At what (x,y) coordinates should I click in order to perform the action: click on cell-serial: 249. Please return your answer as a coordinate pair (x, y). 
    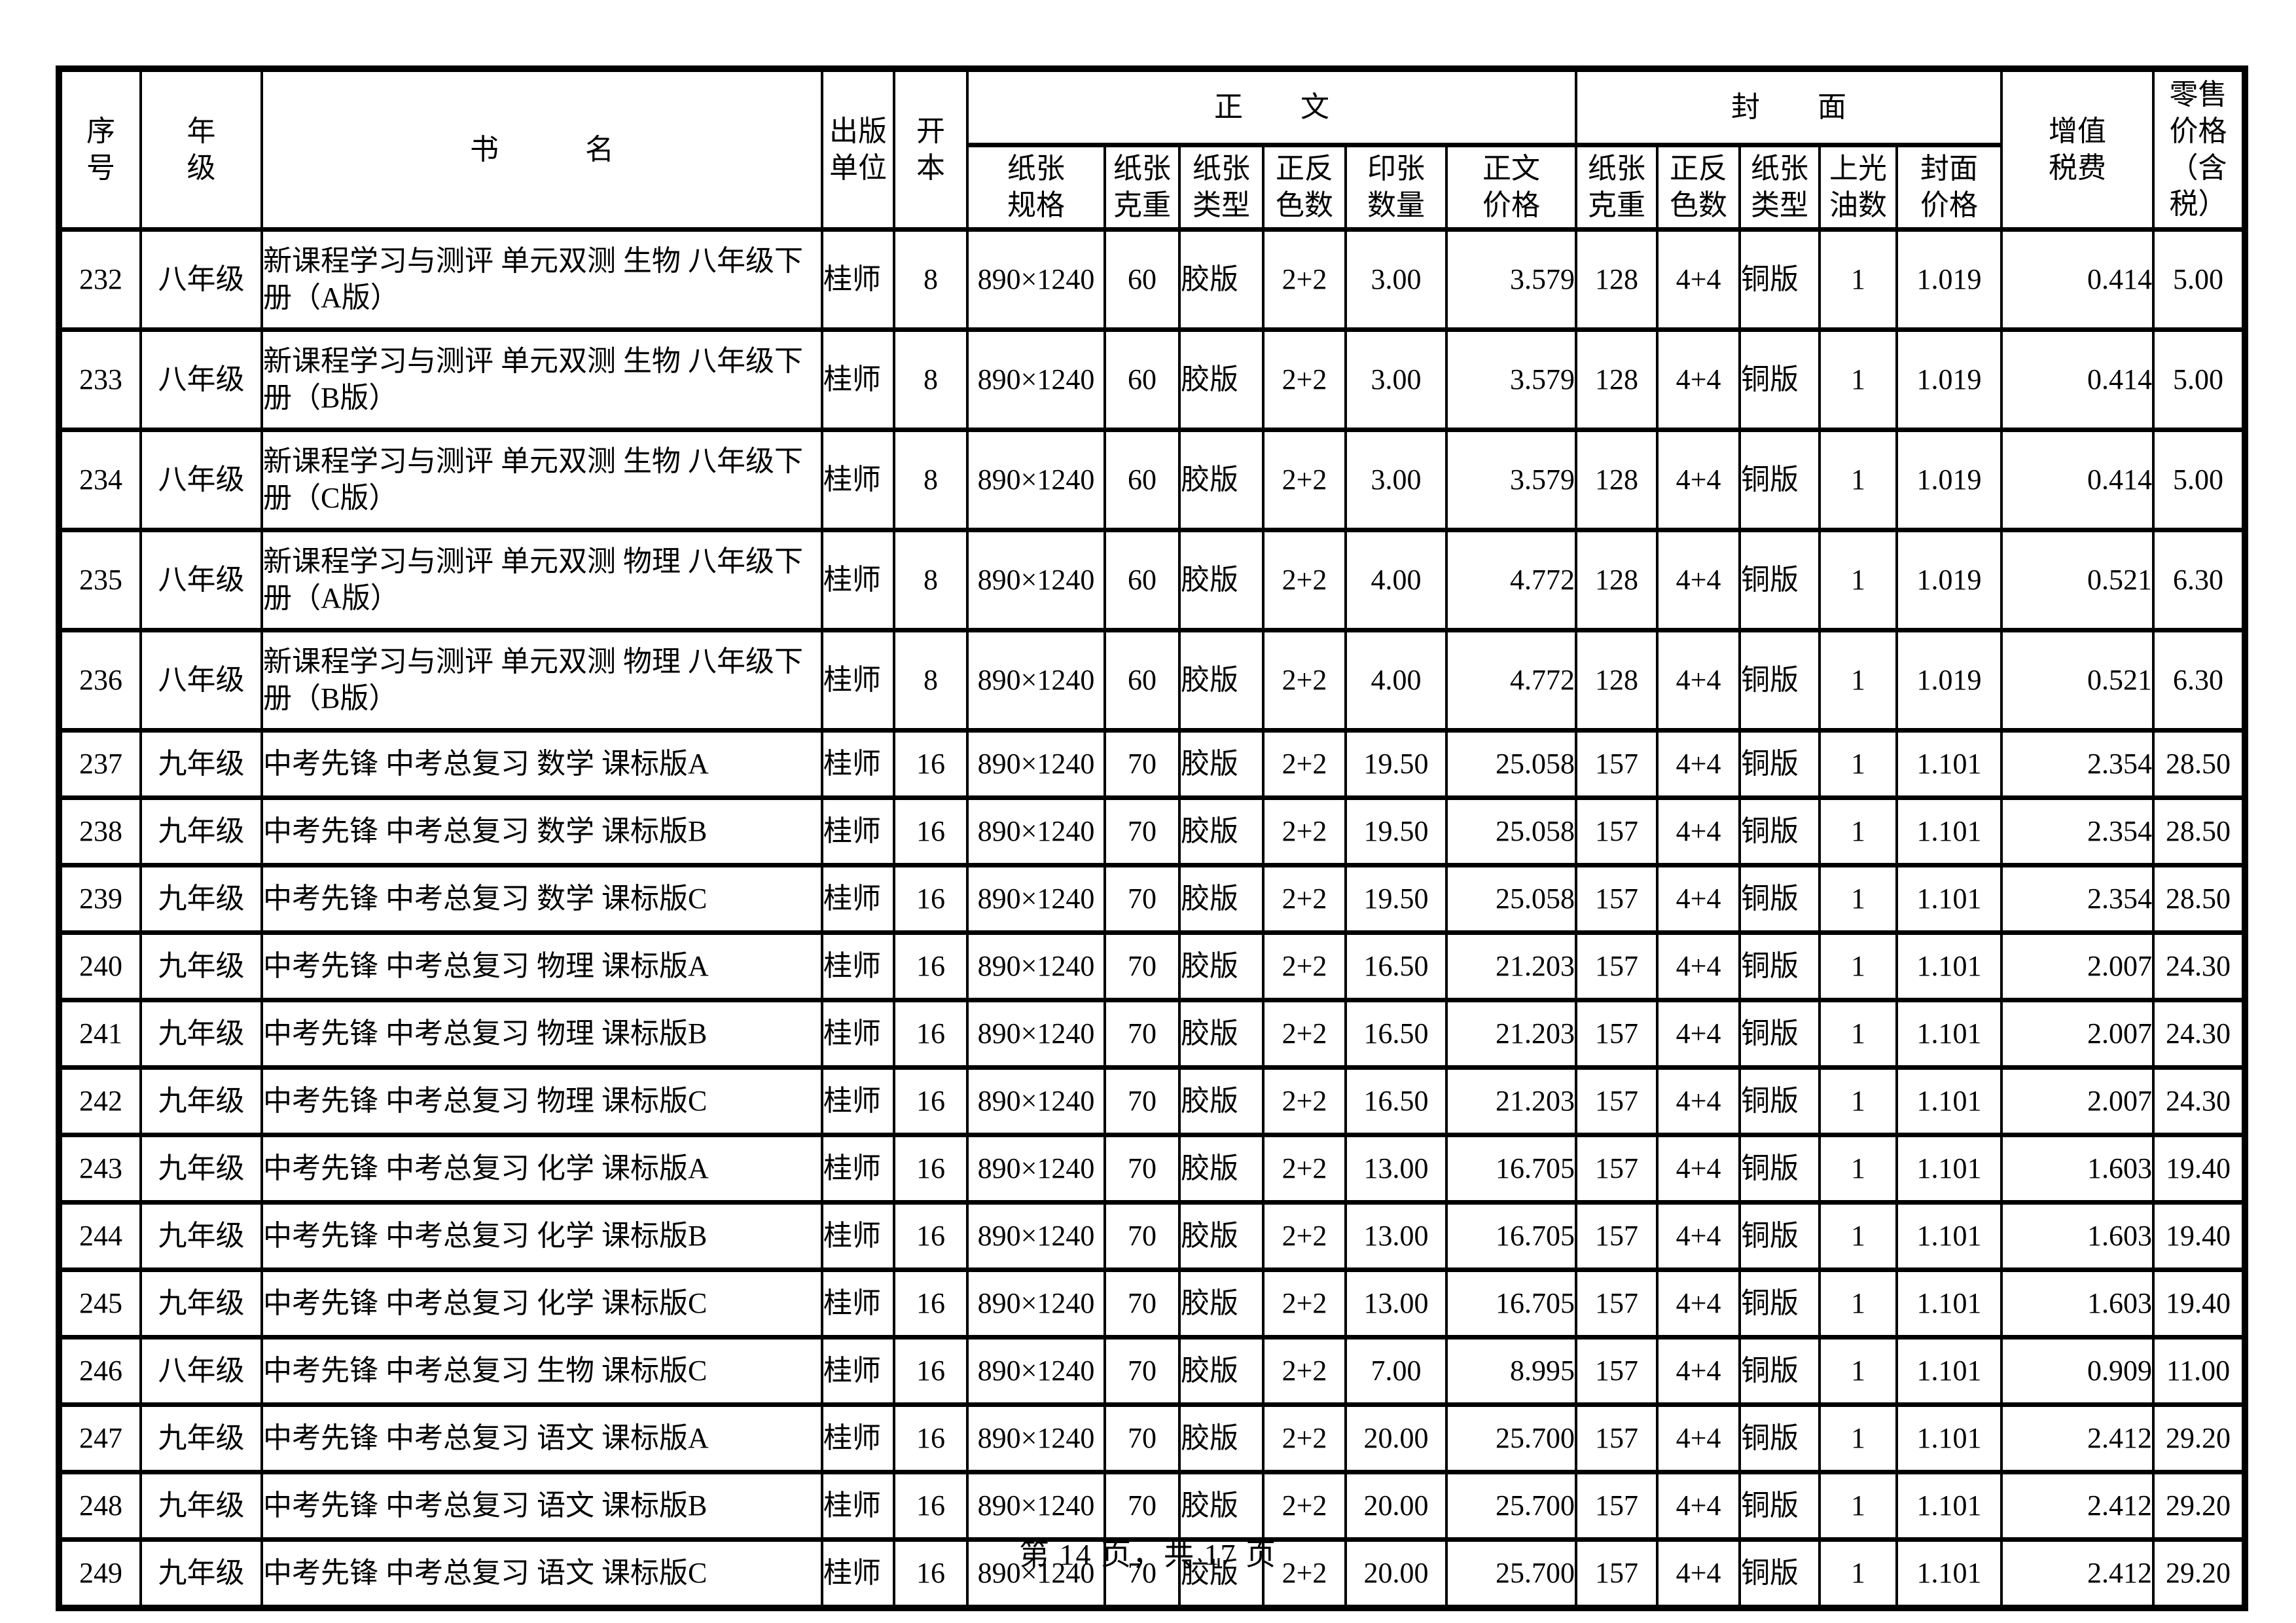
    Looking at the image, I should click on (100, 1574).